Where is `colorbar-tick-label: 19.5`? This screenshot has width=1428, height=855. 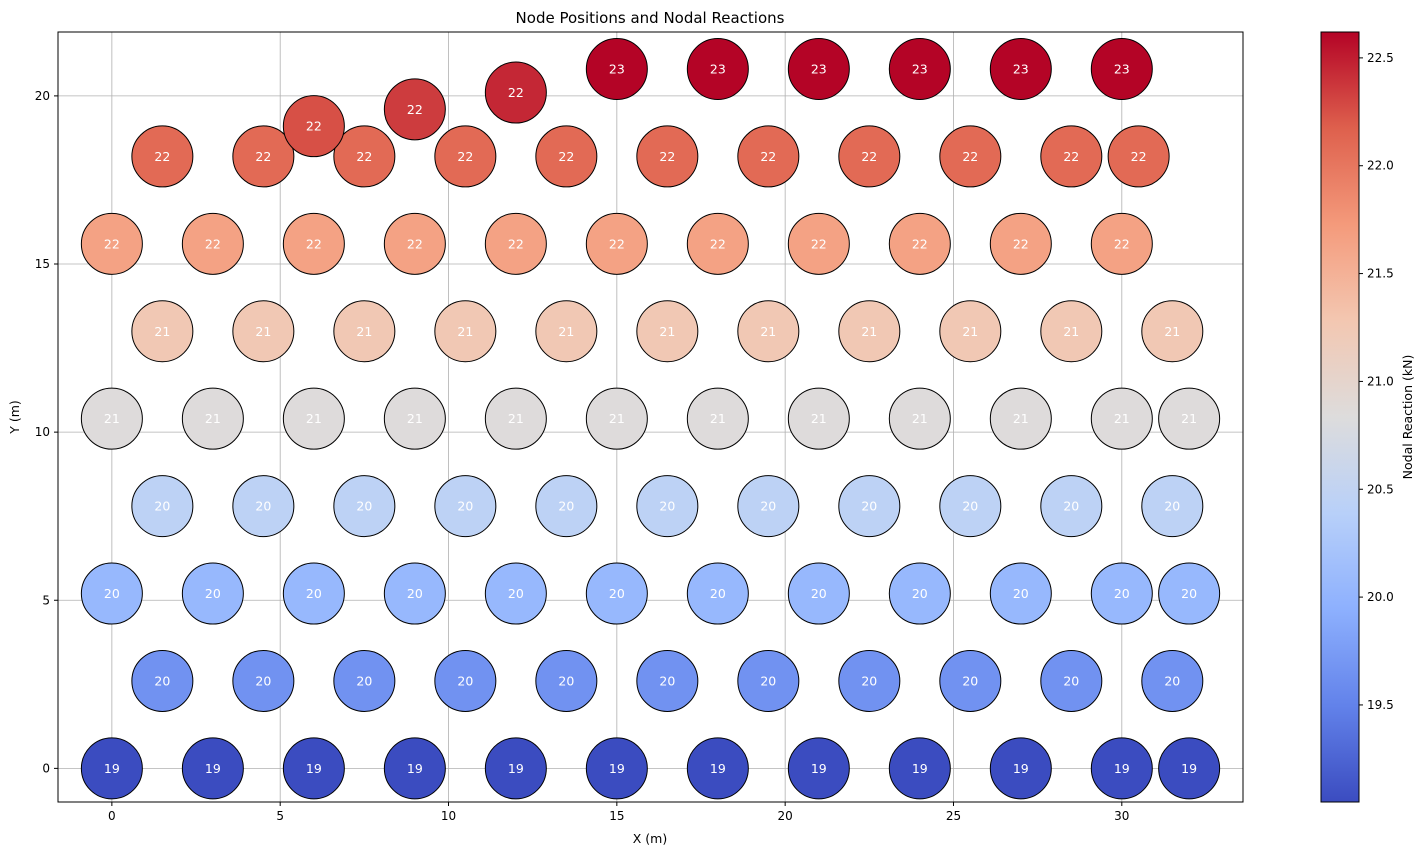 colorbar-tick-label: 19.5 is located at coordinates (1380, 705).